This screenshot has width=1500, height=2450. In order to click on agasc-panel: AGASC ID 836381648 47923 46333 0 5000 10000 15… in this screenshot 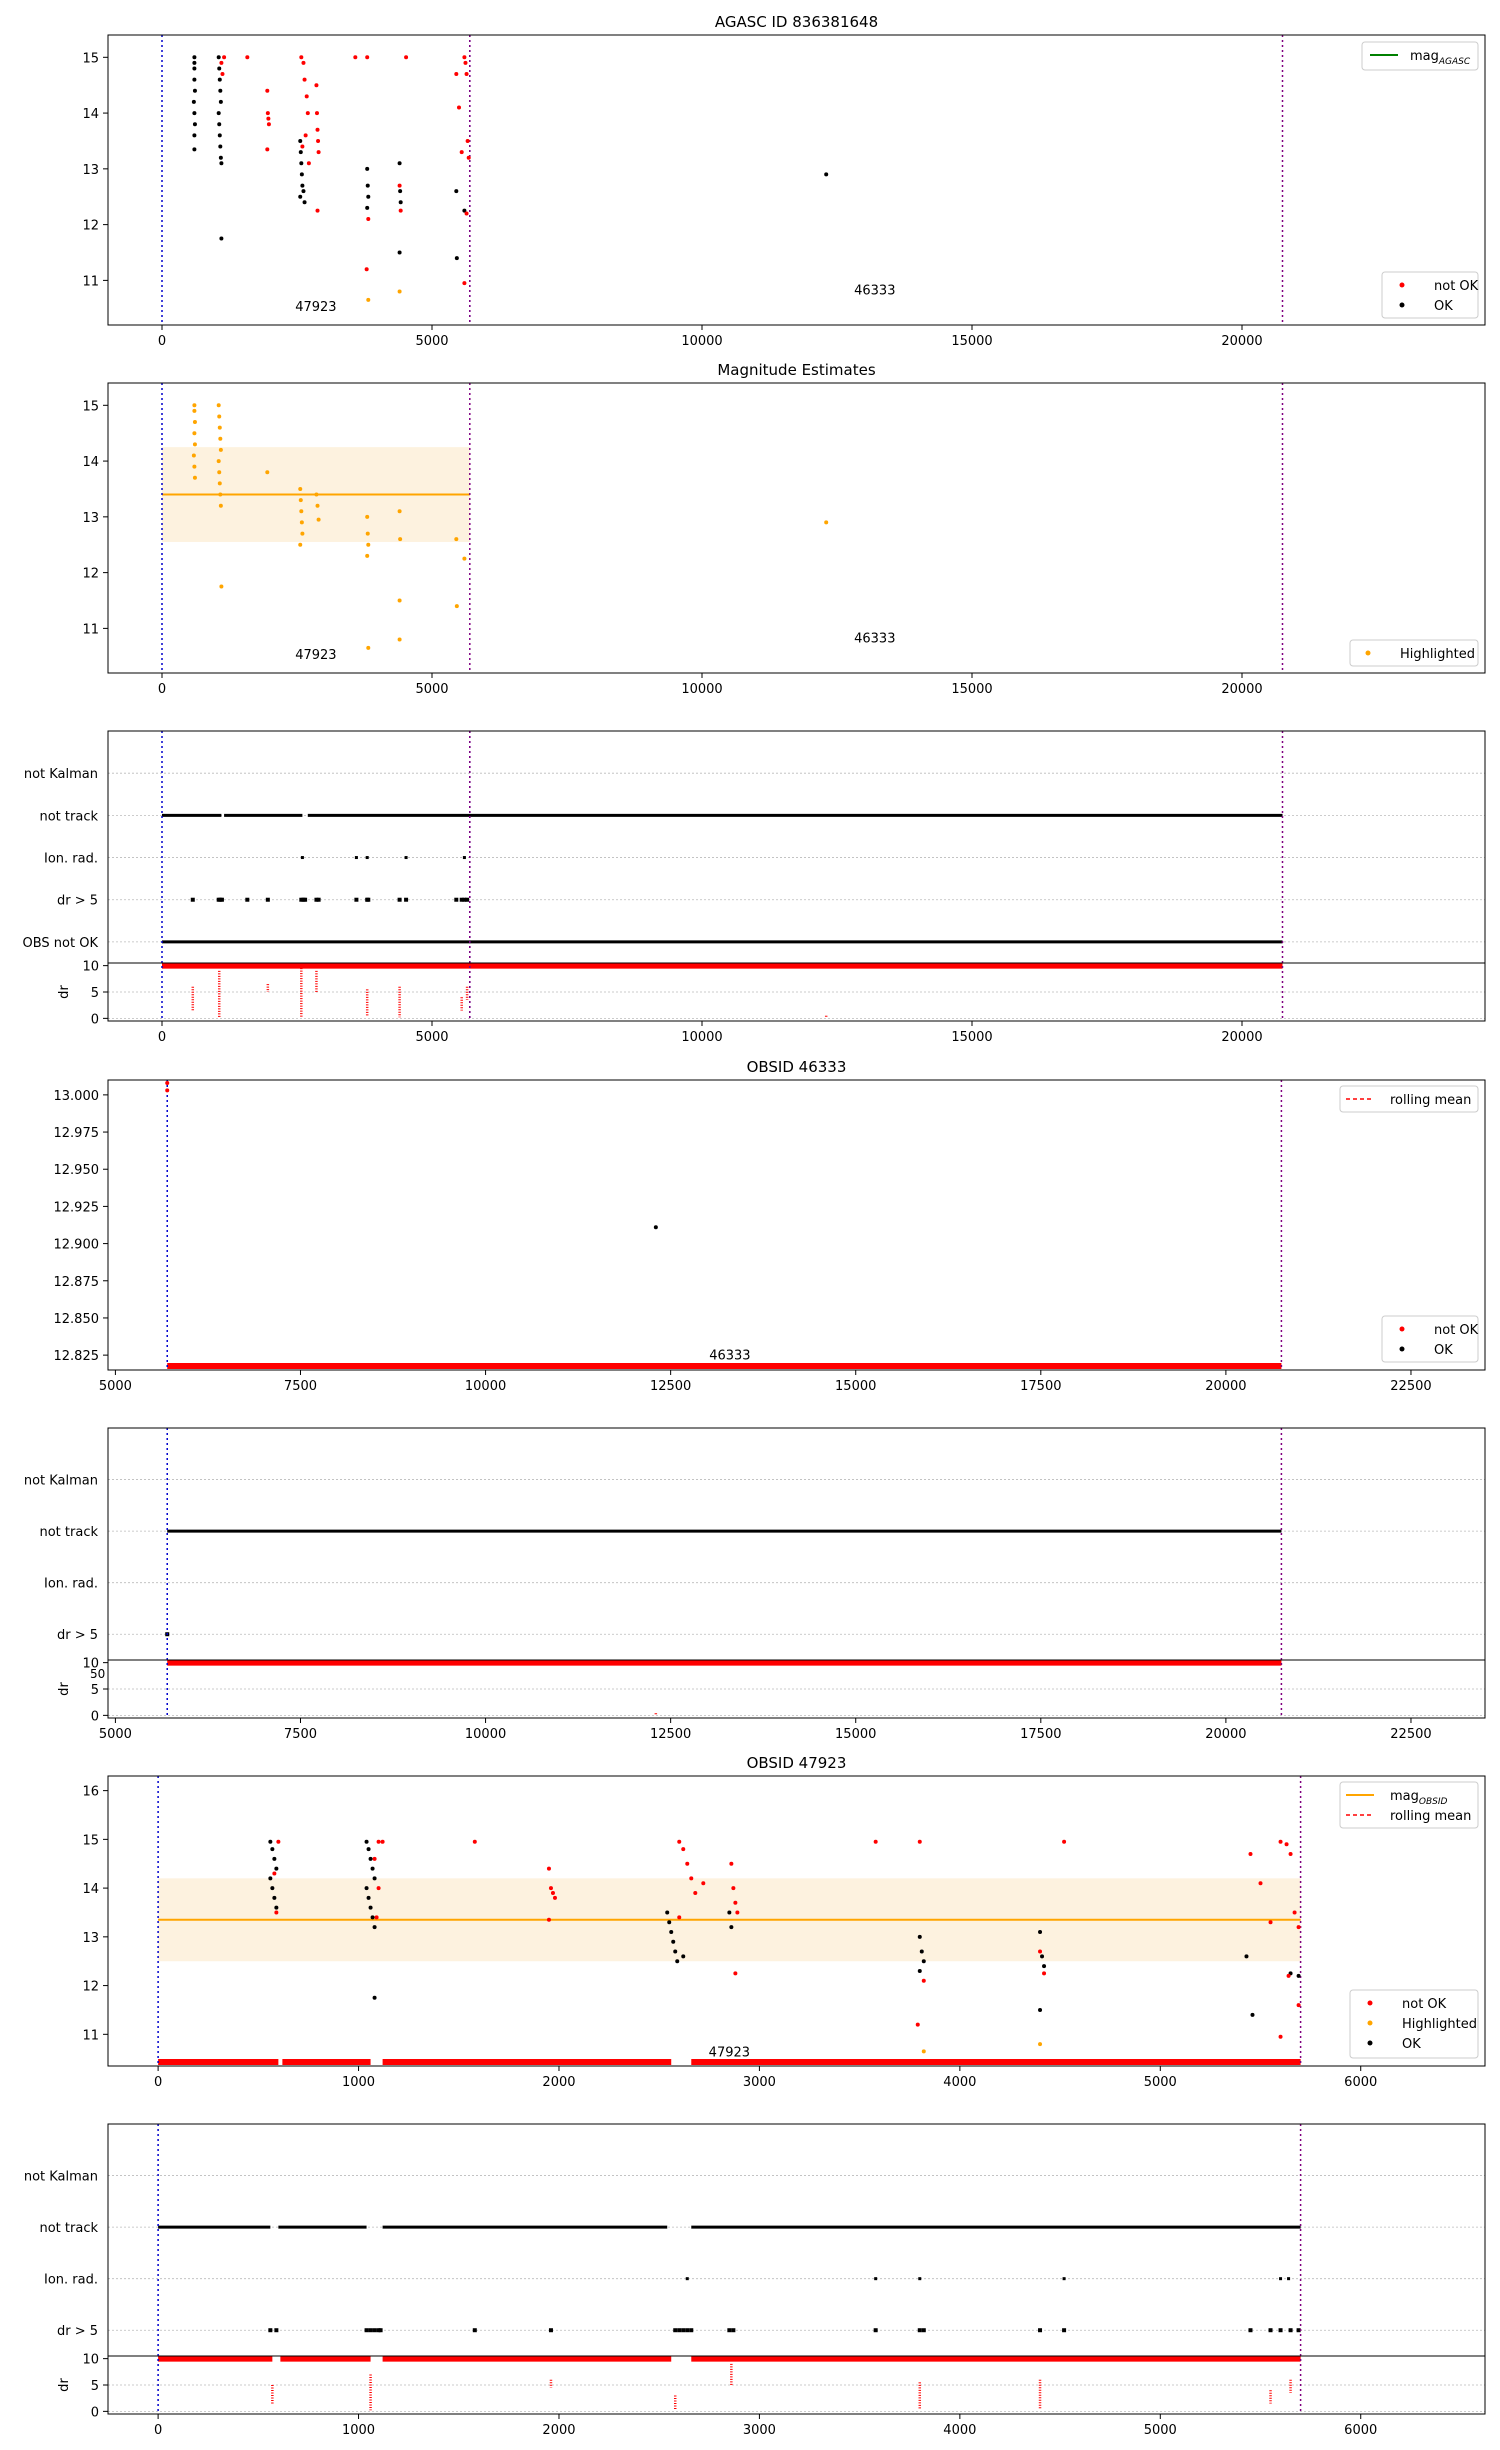, I will do `click(784, 181)`.